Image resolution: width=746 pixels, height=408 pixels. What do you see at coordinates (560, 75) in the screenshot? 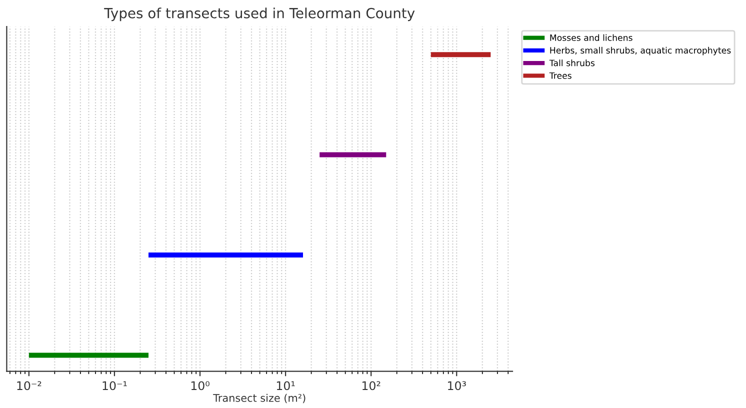
I see `legend-label: Trees` at bounding box center [560, 75].